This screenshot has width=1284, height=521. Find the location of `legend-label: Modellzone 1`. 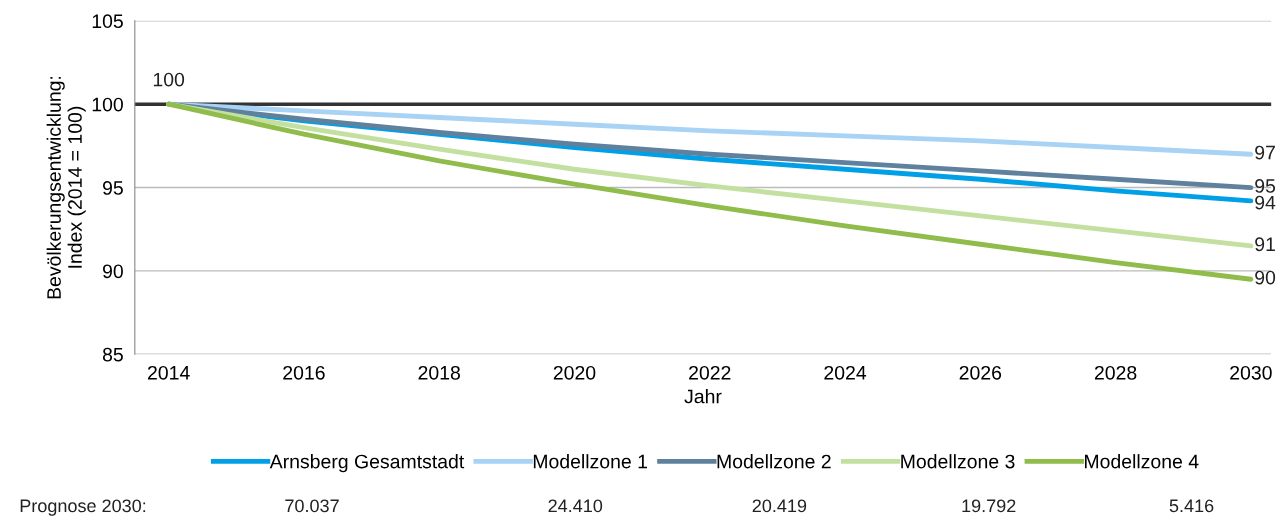

legend-label: Modellzone 1 is located at coordinates (590, 461).